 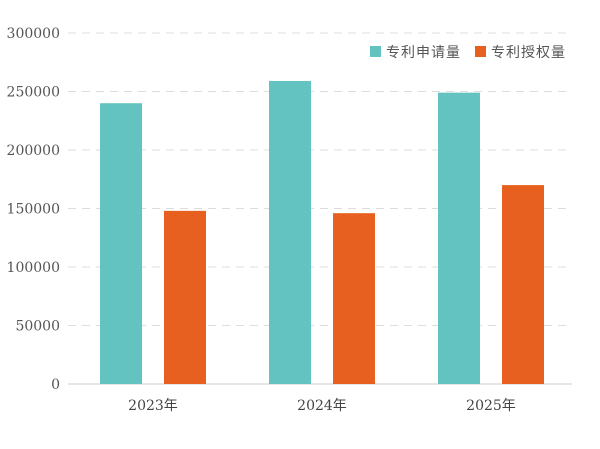 I want to click on y-tick-label: 0, so click(x=55, y=385).